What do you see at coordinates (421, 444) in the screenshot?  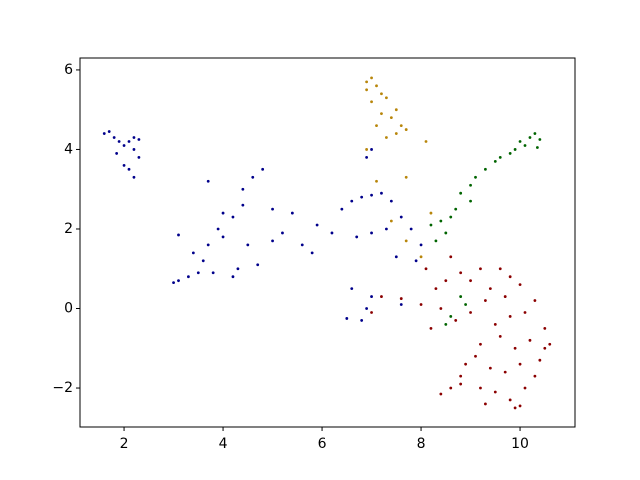 I see `x-tick-label: 8` at bounding box center [421, 444].